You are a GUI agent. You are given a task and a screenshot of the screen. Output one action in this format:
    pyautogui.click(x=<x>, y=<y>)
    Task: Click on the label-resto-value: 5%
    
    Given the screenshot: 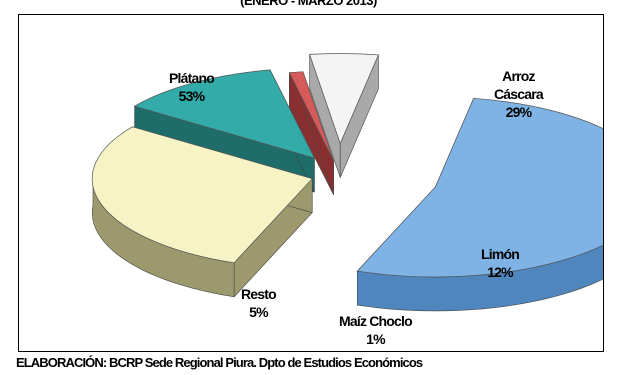 What is the action you would take?
    pyautogui.click(x=258, y=312)
    